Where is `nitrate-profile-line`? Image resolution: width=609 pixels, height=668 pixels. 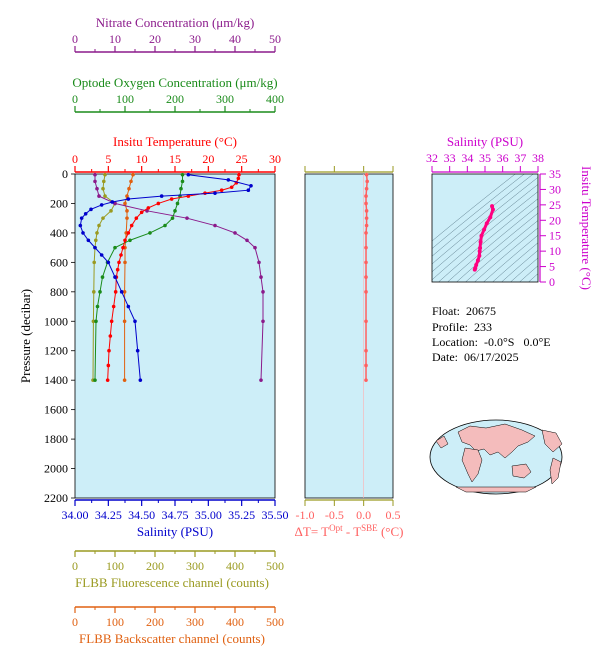 nitrate-profile-line is located at coordinates (179, 277).